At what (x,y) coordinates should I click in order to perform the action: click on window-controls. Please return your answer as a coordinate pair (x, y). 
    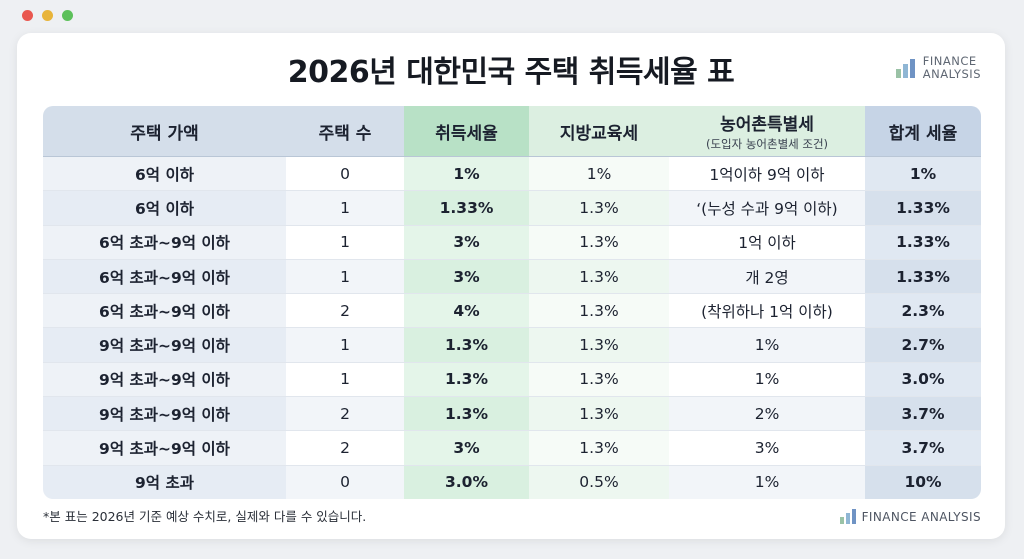
    Looking at the image, I should click on (47, 15).